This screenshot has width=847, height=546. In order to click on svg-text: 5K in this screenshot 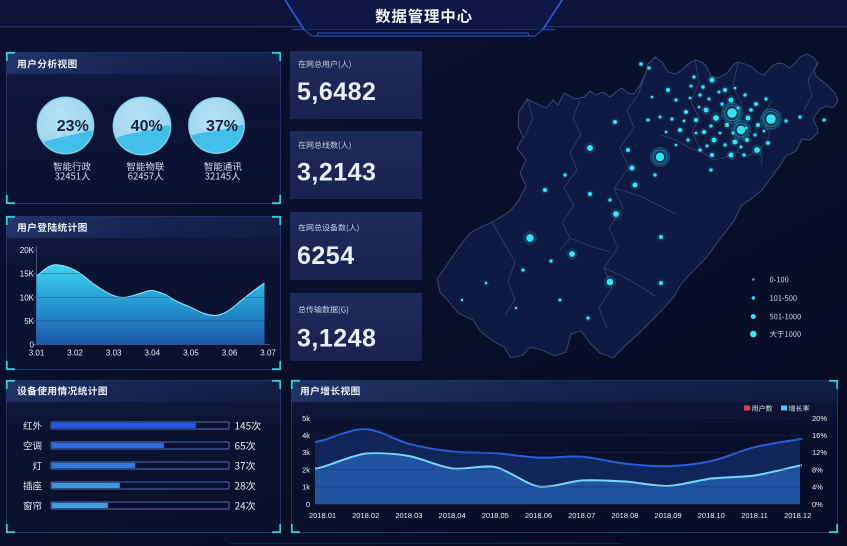, I will do `click(29, 321)`.